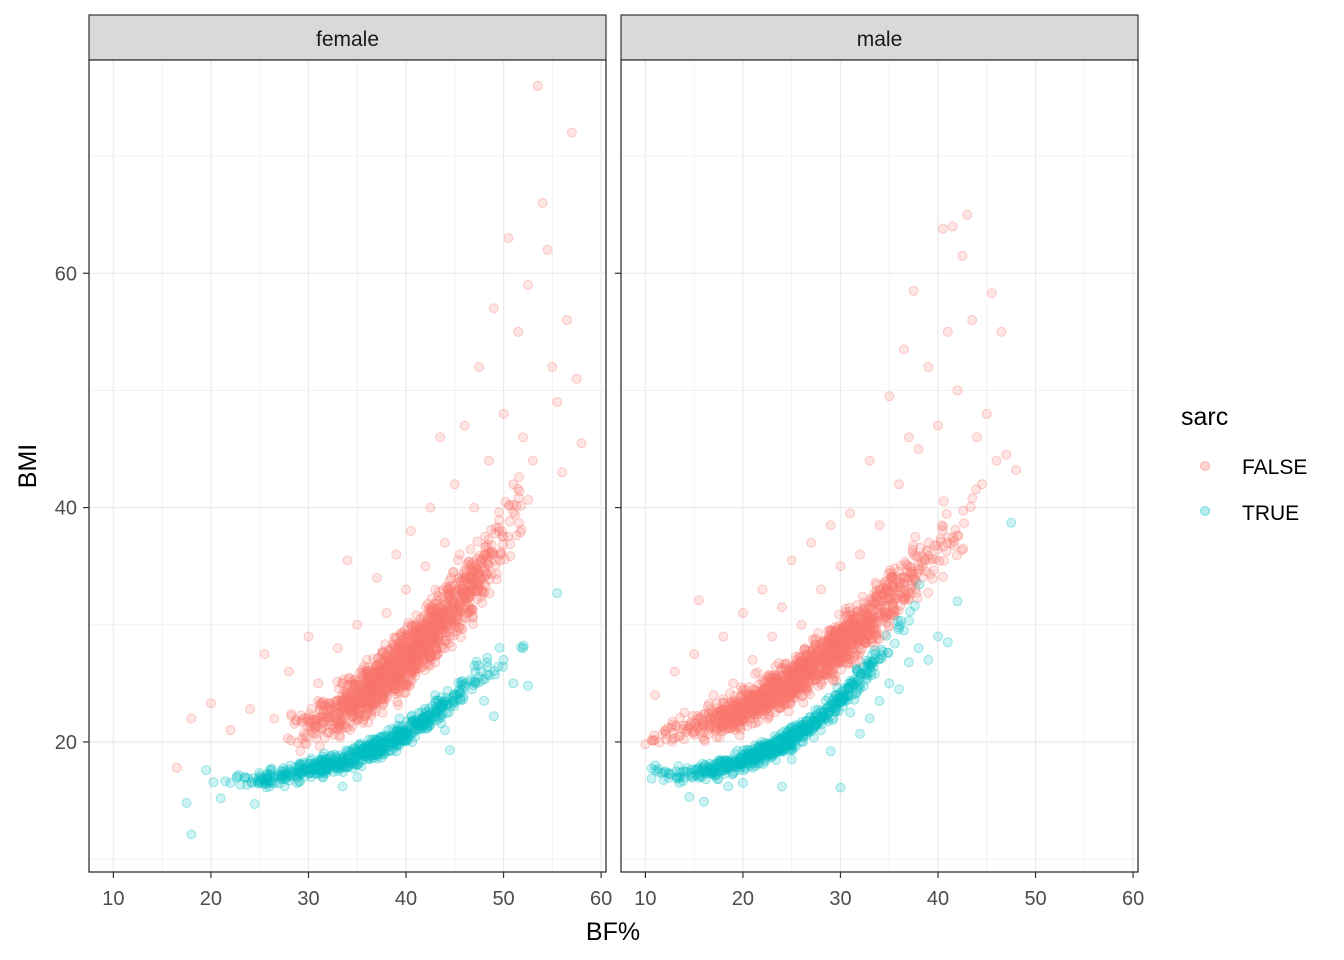  Describe the element at coordinates (938, 899) in the screenshot. I see `x-tick-label: 40` at that location.